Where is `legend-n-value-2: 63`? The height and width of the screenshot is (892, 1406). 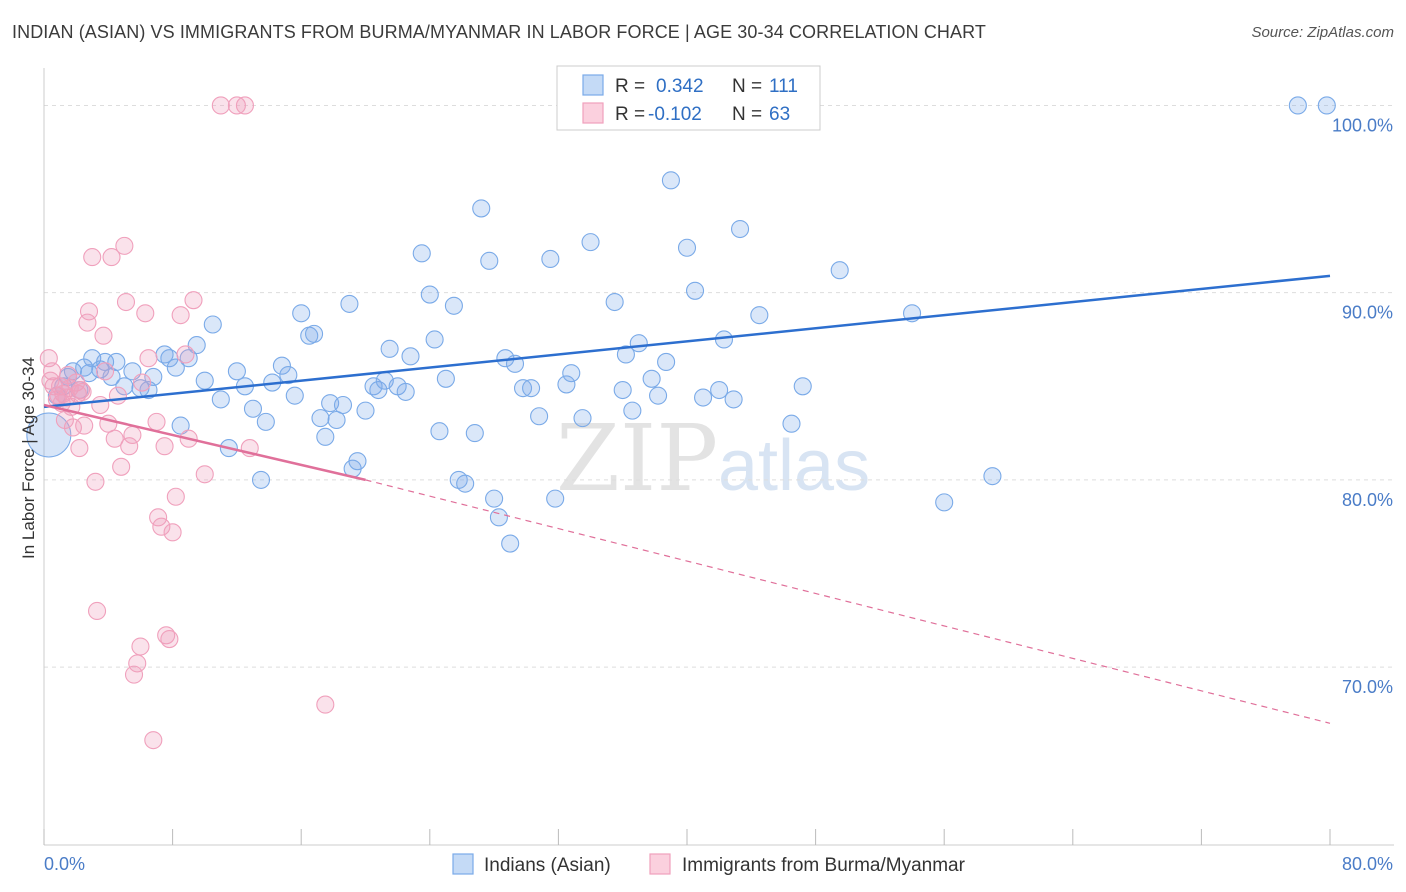 legend-n-value-2: 63 is located at coordinates (779, 114).